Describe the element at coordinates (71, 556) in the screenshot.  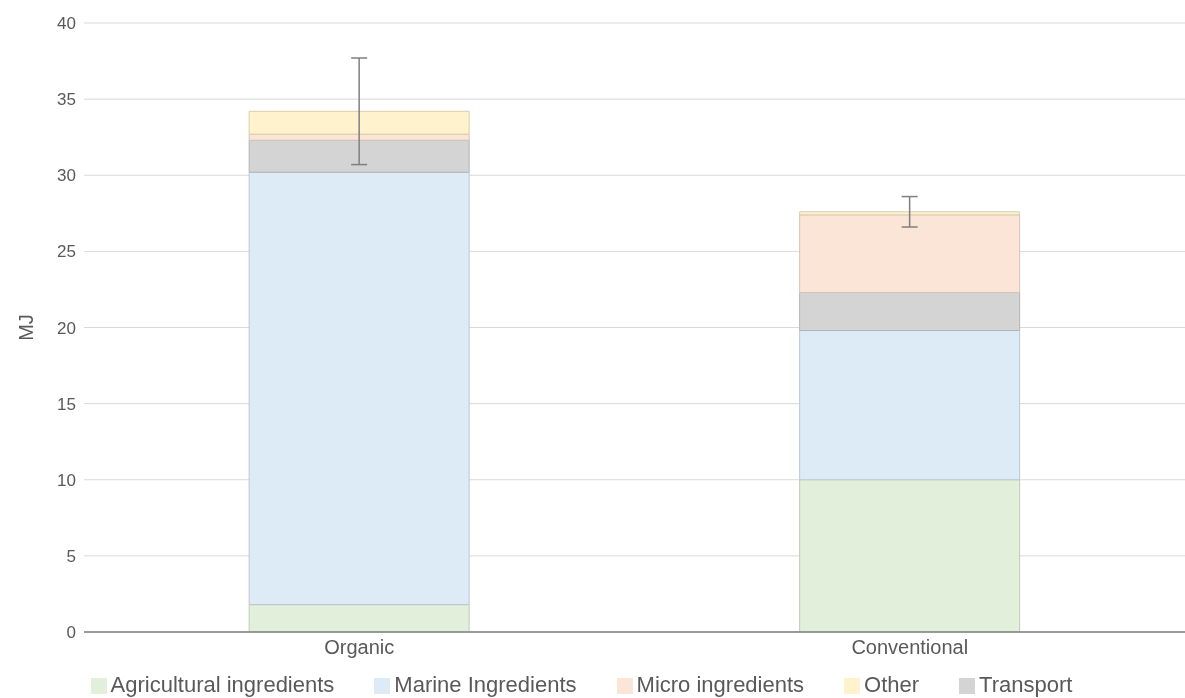
I see `y-tick-label: 5` at that location.